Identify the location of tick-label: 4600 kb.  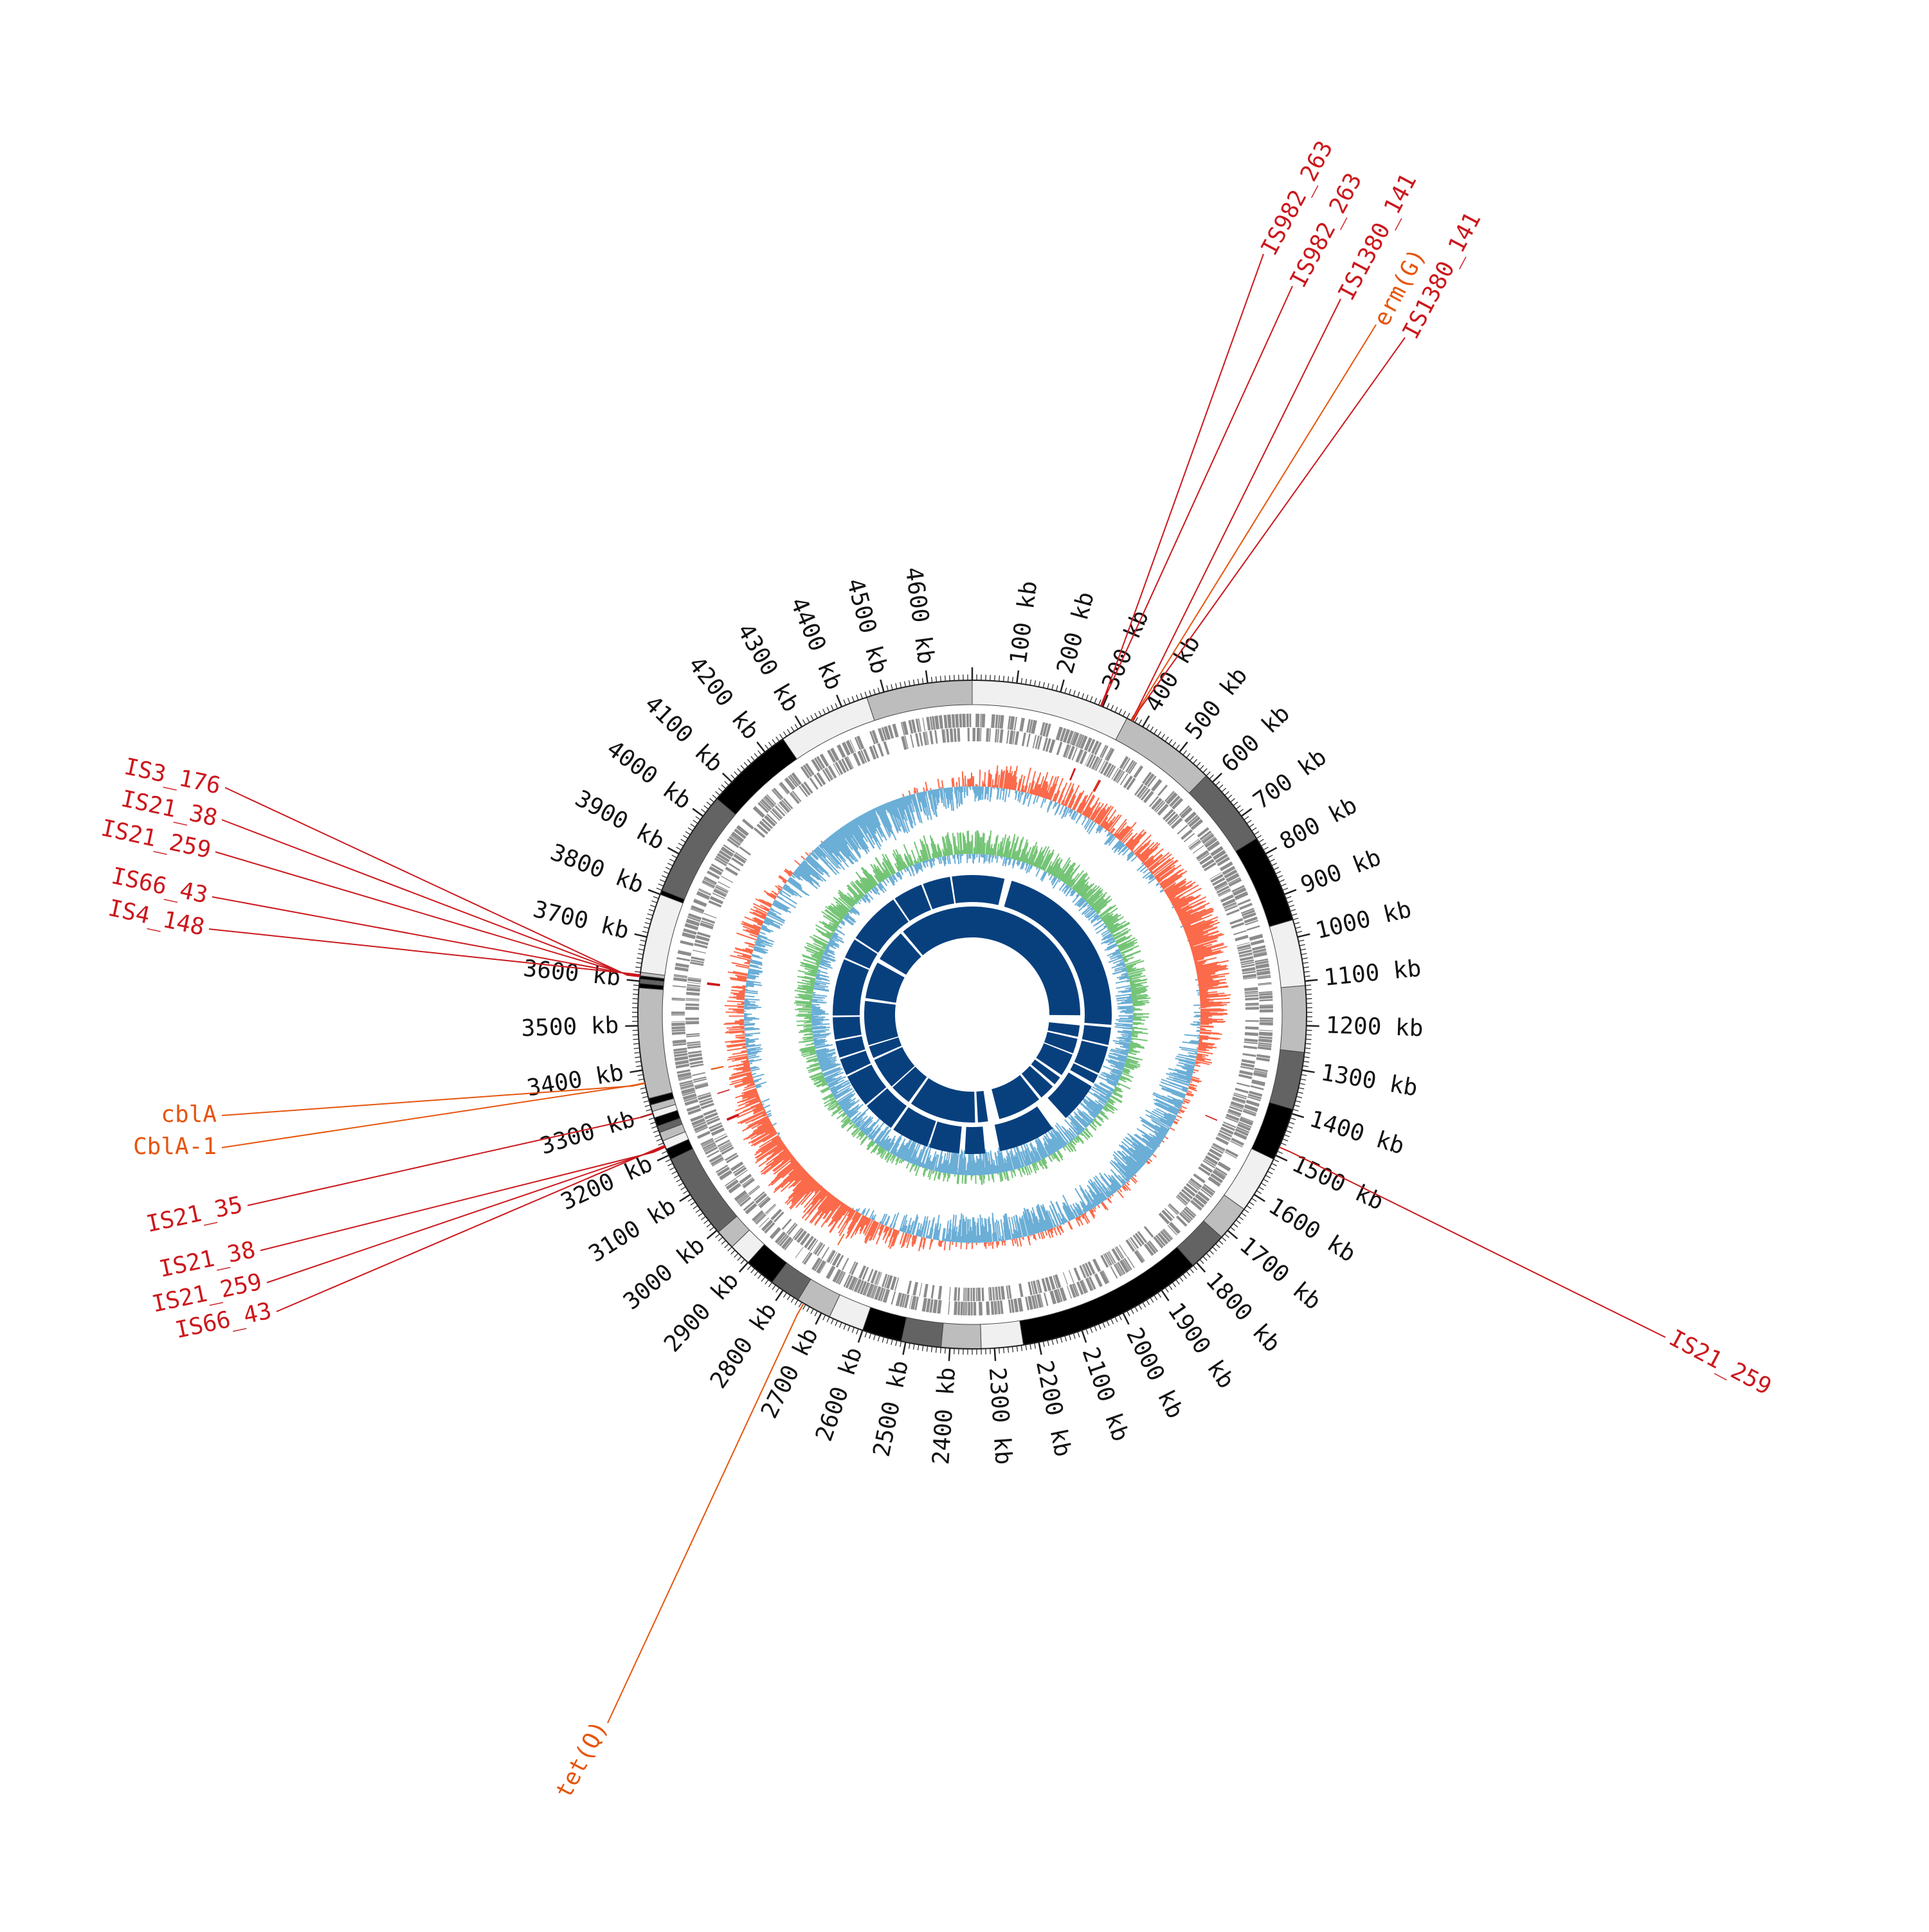
(919, 616).